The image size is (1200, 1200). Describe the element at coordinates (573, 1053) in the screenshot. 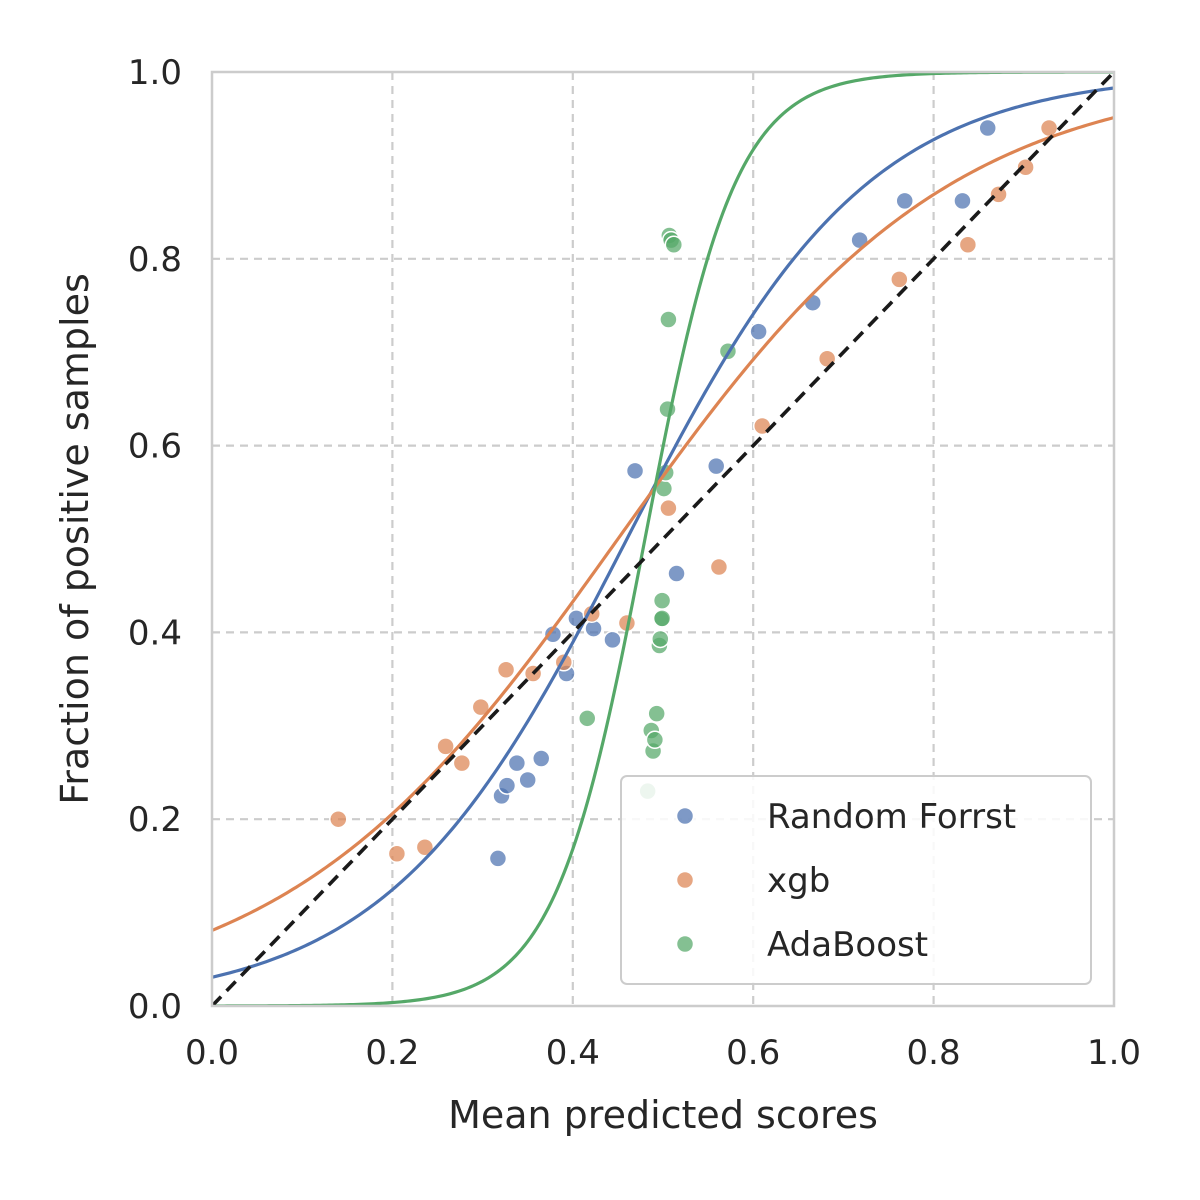

I see `x-tick-label: 0.4` at that location.